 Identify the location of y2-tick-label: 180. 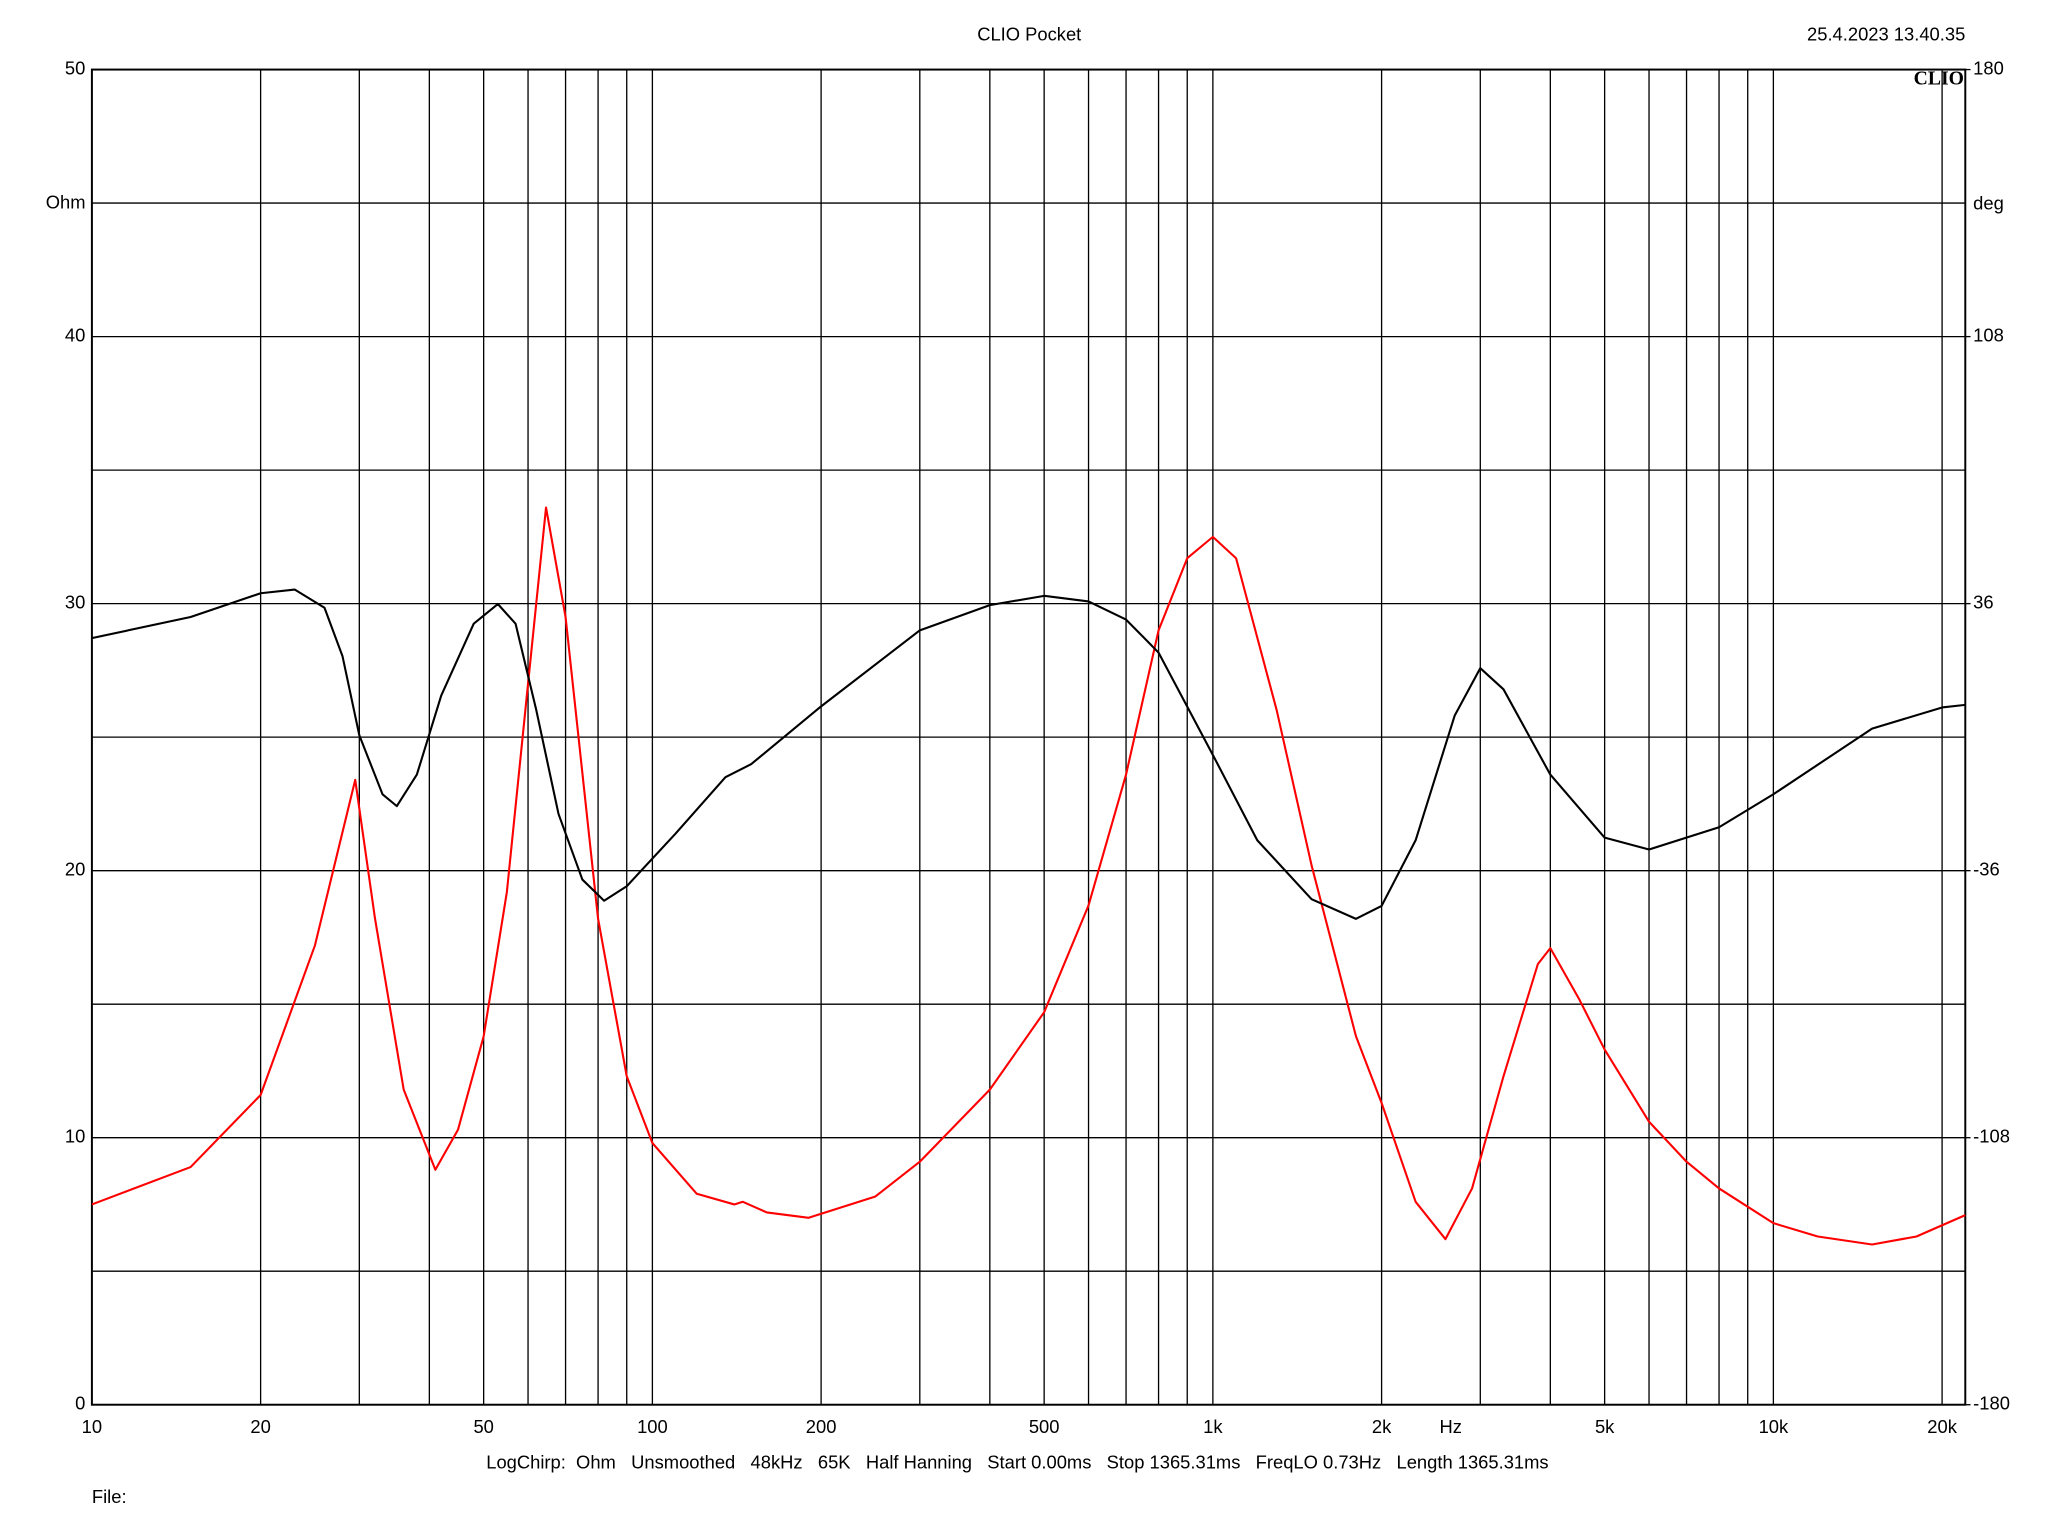
(1988, 67).